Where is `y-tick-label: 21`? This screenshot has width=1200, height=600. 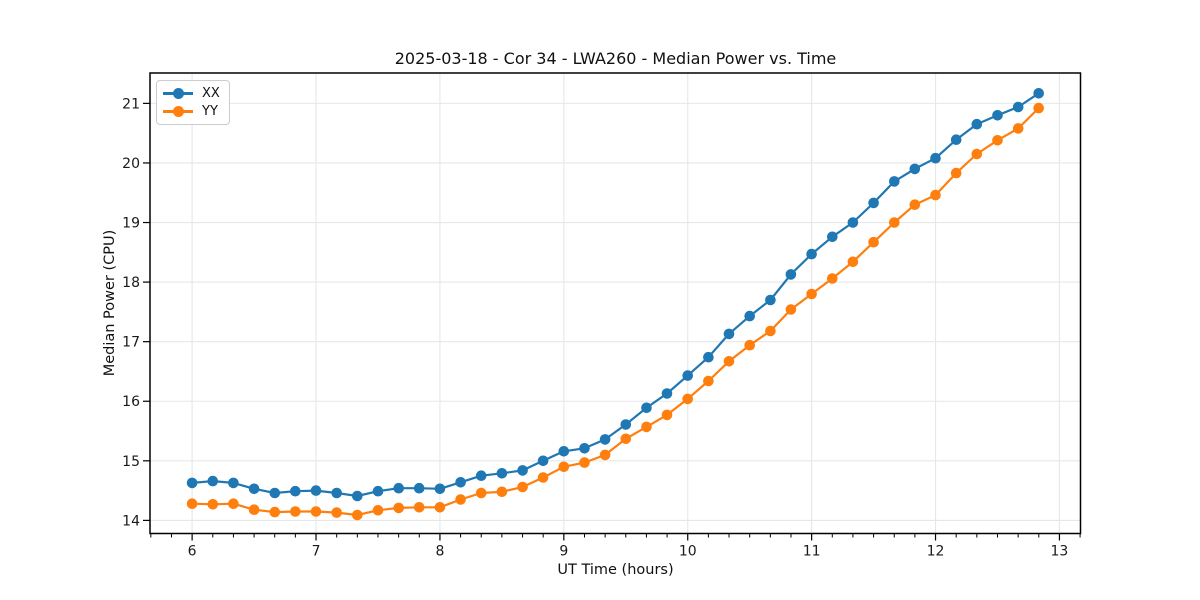
y-tick-label: 21 is located at coordinates (131, 104).